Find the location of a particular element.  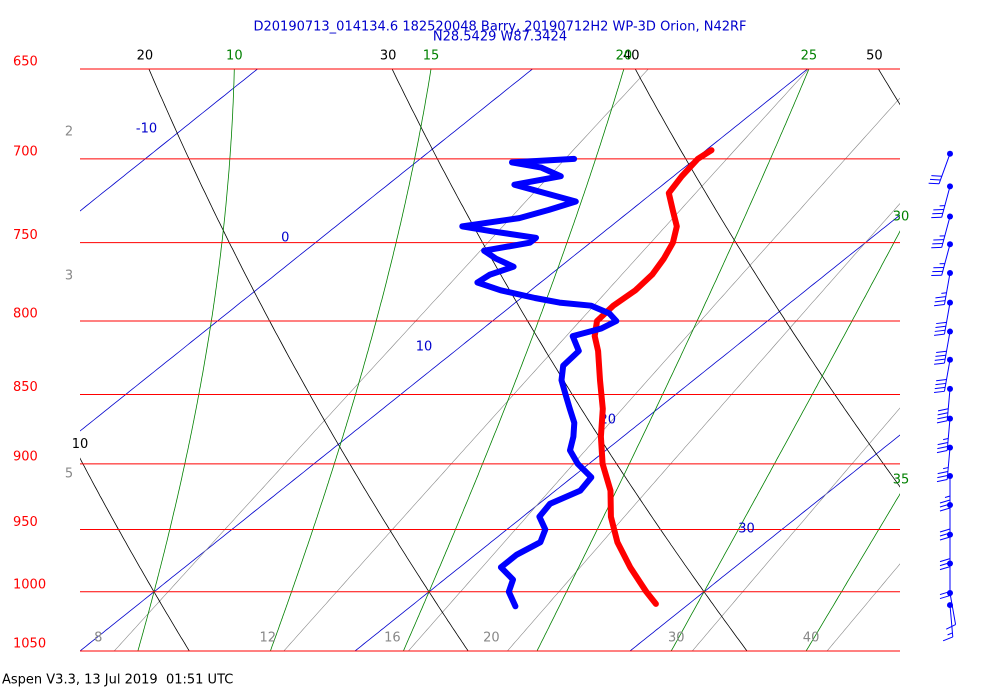

isotherm-label: 30 is located at coordinates (746, 529).